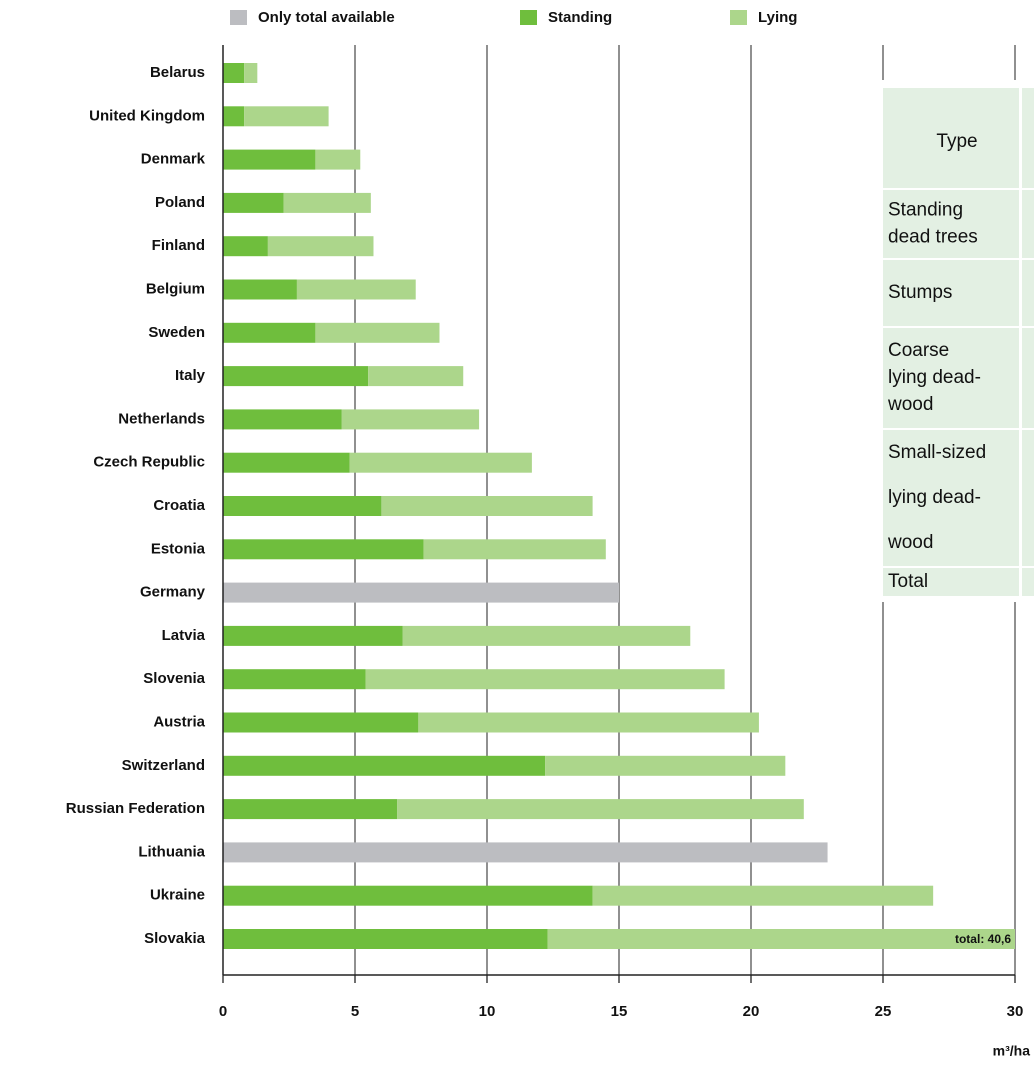  Describe the element at coordinates (135, 808) in the screenshot. I see `y-tick-label: Russian Federation` at that location.